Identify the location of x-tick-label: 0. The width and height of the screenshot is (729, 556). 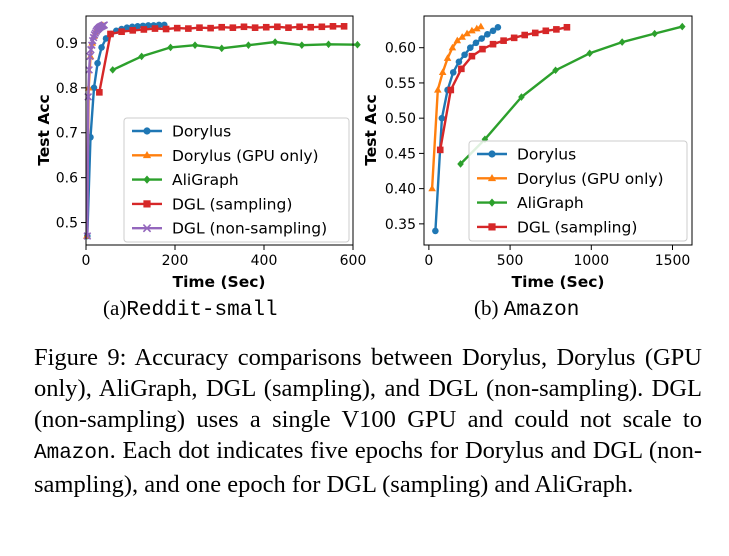
(86, 261).